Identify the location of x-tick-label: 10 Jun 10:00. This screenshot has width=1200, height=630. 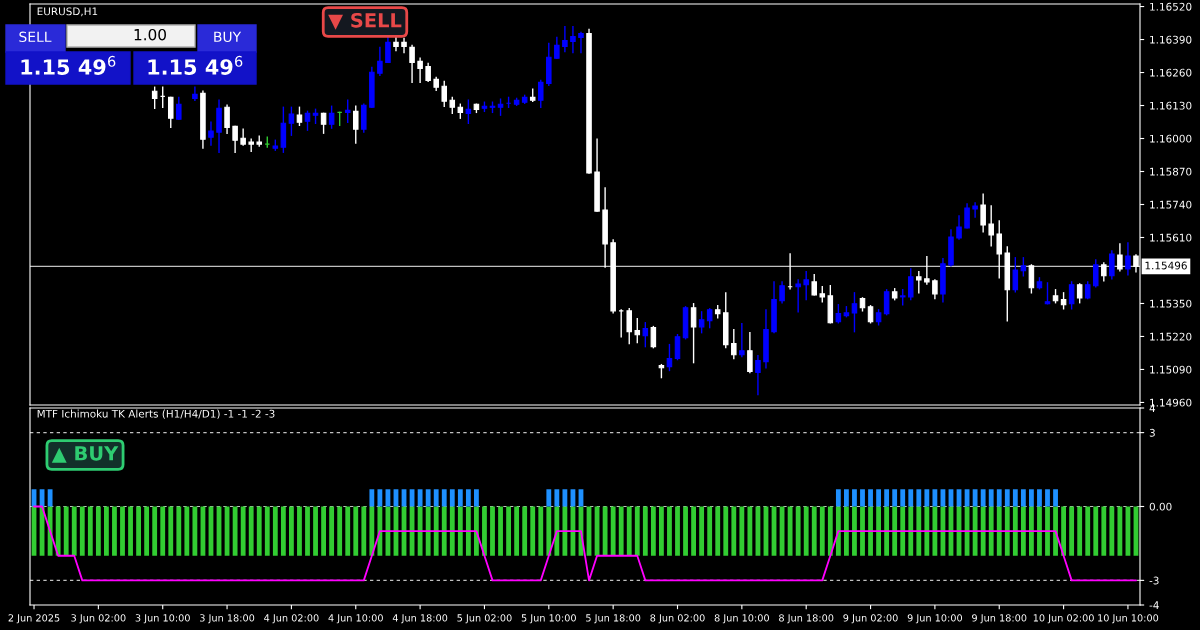
(1128, 619).